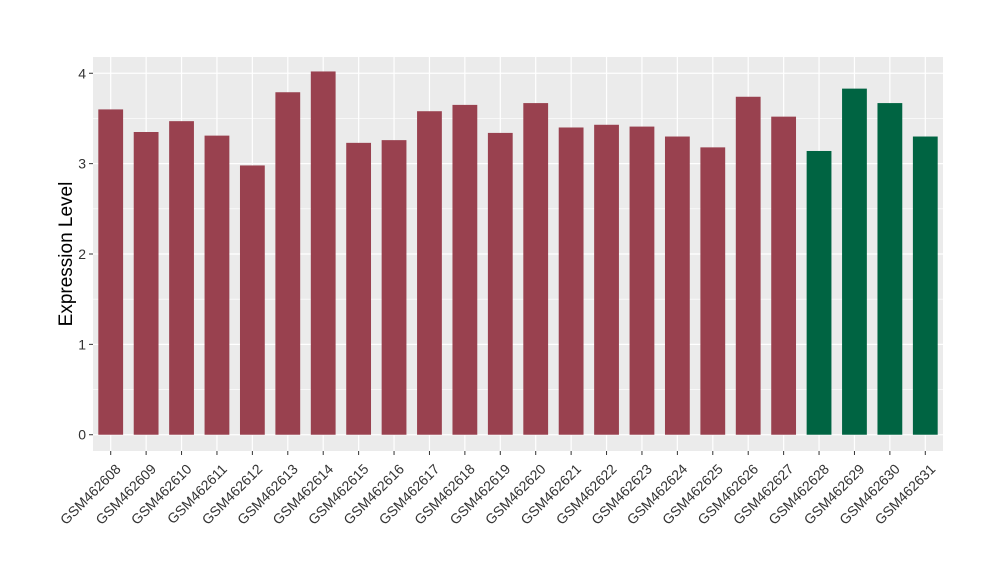  What do you see at coordinates (217, 285) in the screenshot?
I see `bar-GSM462611` at bounding box center [217, 285].